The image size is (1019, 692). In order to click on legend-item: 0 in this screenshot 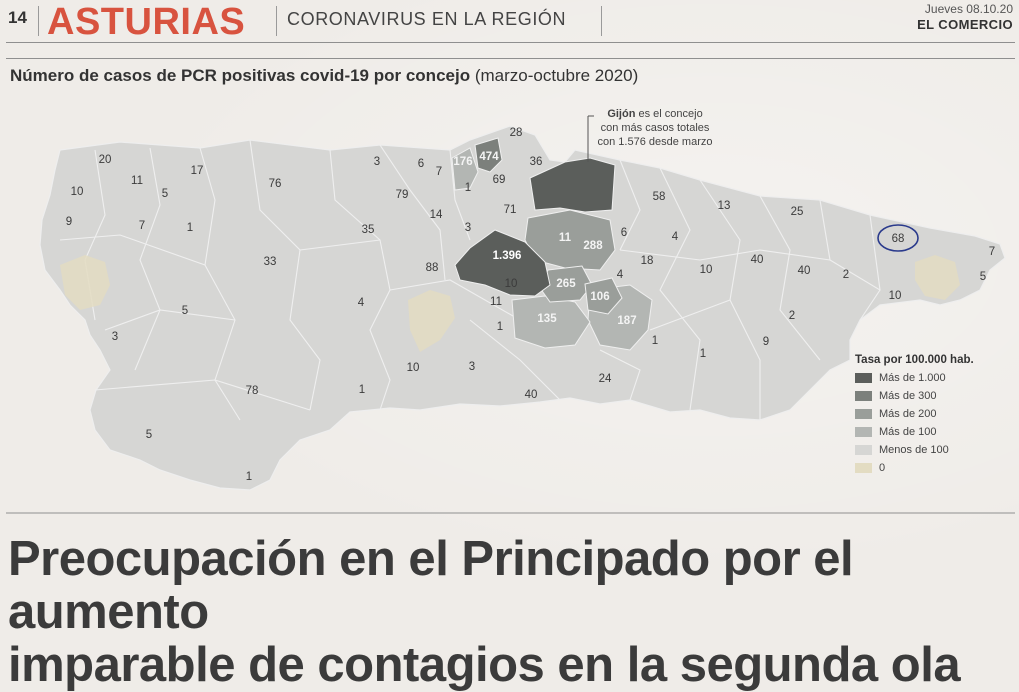, I will do `click(920, 468)`.